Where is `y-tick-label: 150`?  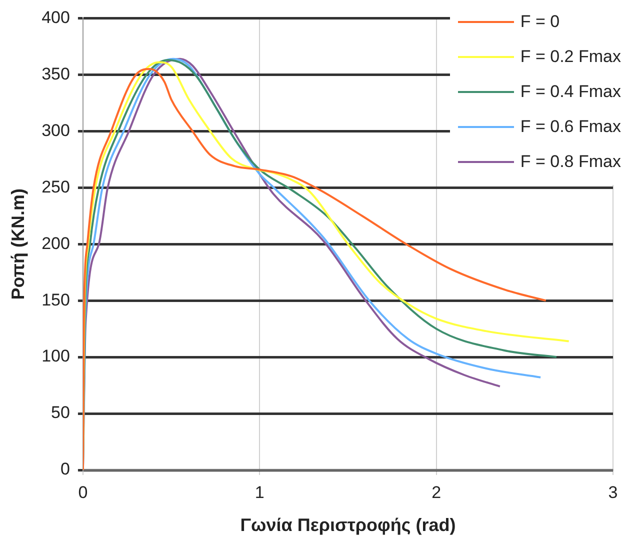
y-tick-label: 150 is located at coordinates (56, 300).